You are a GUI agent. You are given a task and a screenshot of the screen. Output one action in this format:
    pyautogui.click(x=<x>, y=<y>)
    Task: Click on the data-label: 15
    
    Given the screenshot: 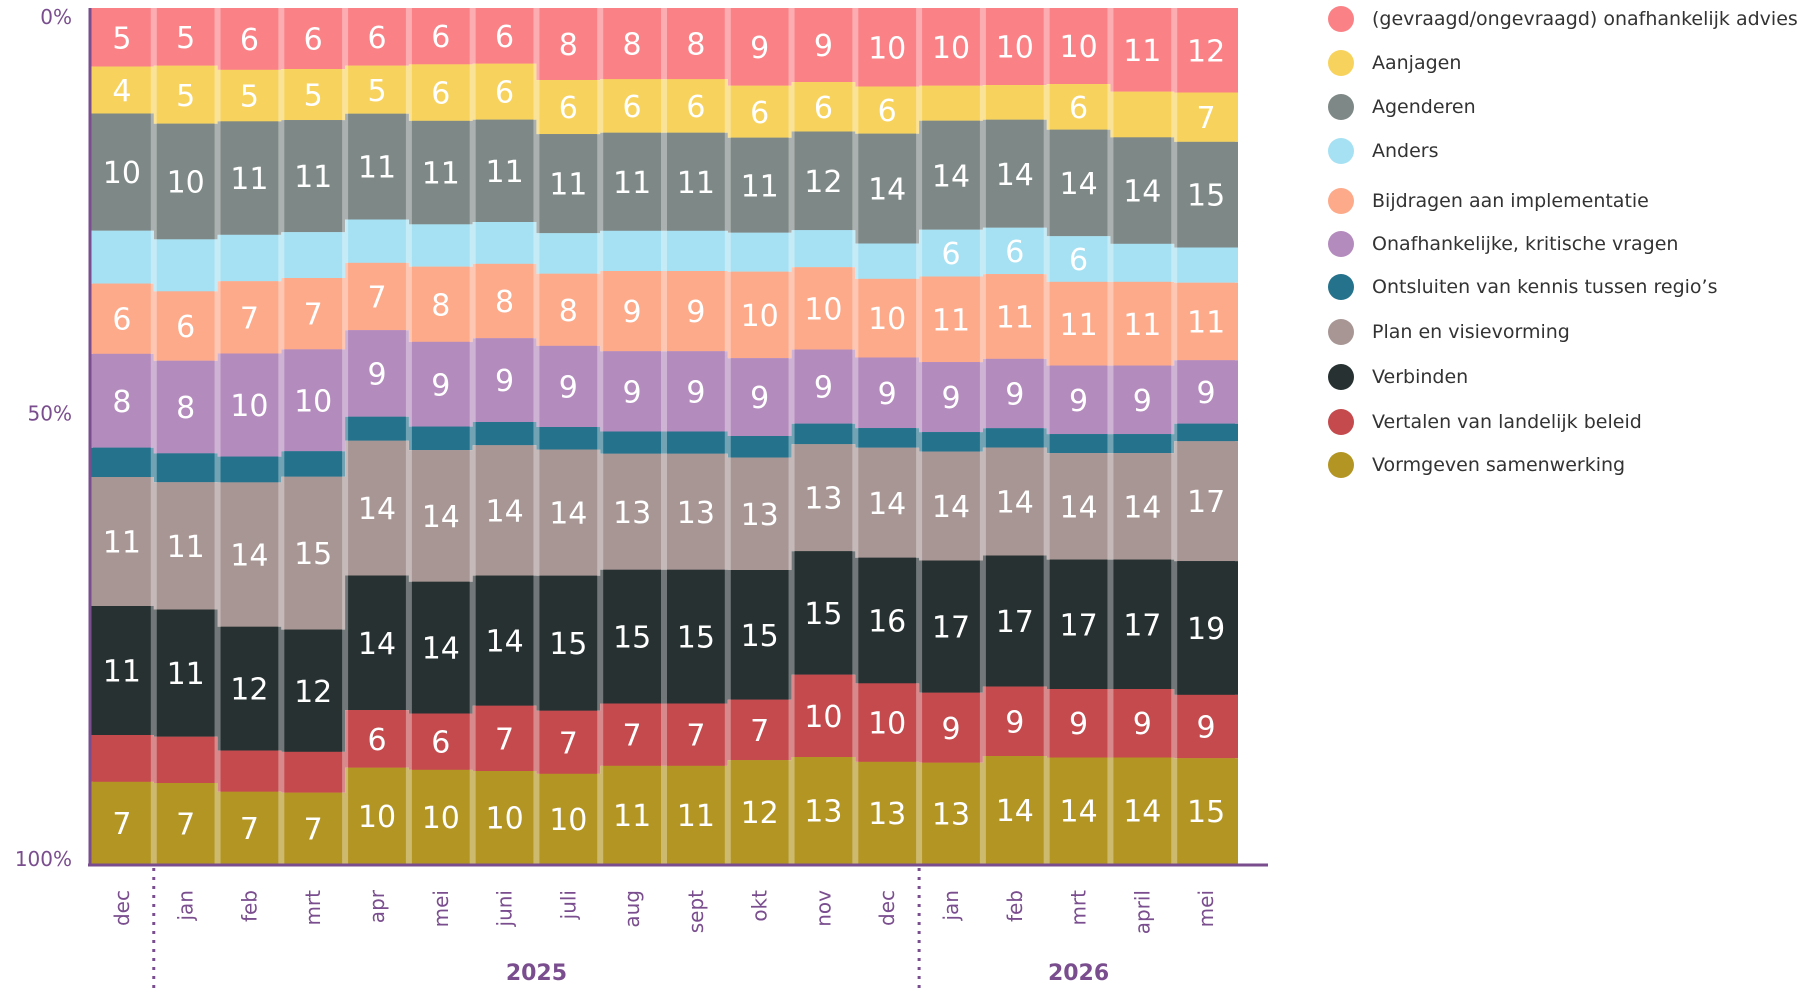 What is the action you would take?
    pyautogui.click(x=696, y=638)
    